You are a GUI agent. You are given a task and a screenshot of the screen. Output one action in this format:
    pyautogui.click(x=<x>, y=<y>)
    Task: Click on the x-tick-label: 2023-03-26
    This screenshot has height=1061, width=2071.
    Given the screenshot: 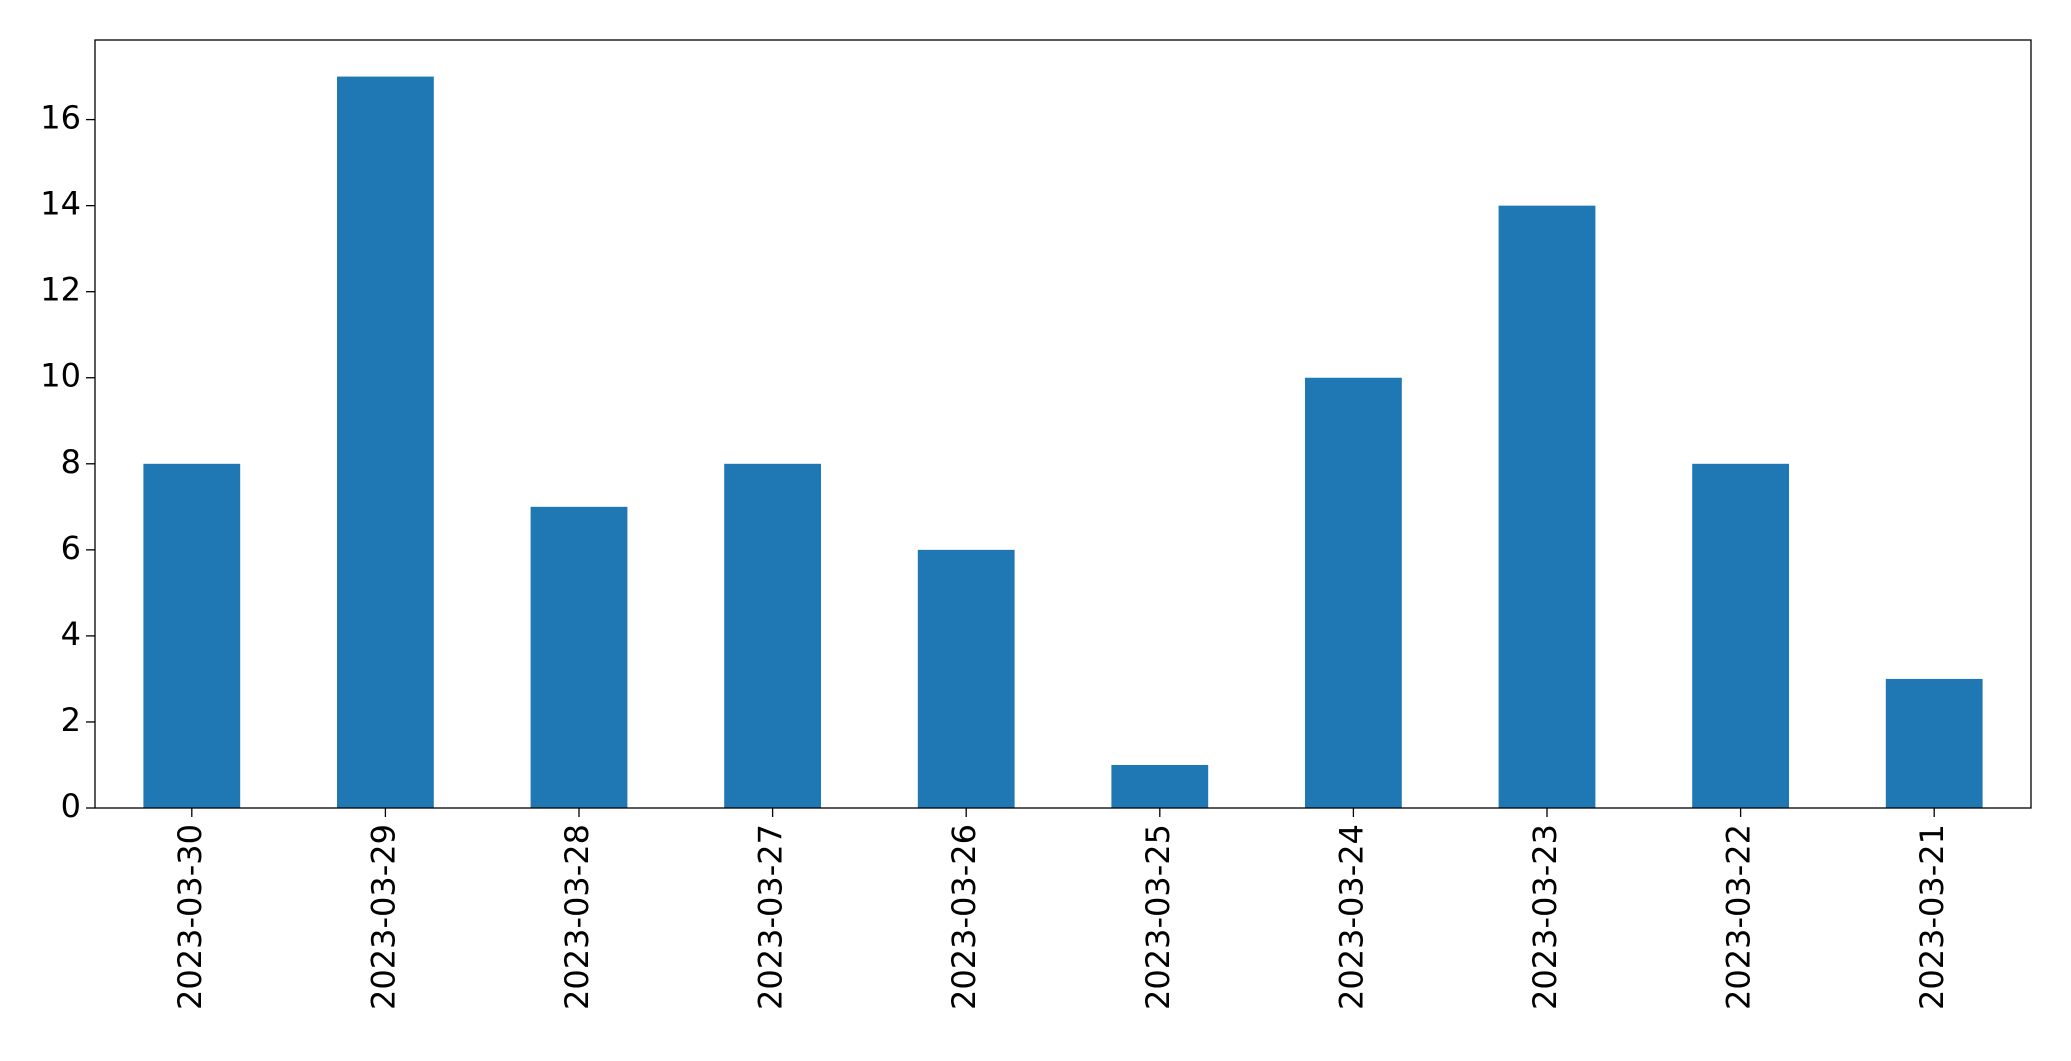 What is the action you would take?
    pyautogui.click(x=964, y=917)
    